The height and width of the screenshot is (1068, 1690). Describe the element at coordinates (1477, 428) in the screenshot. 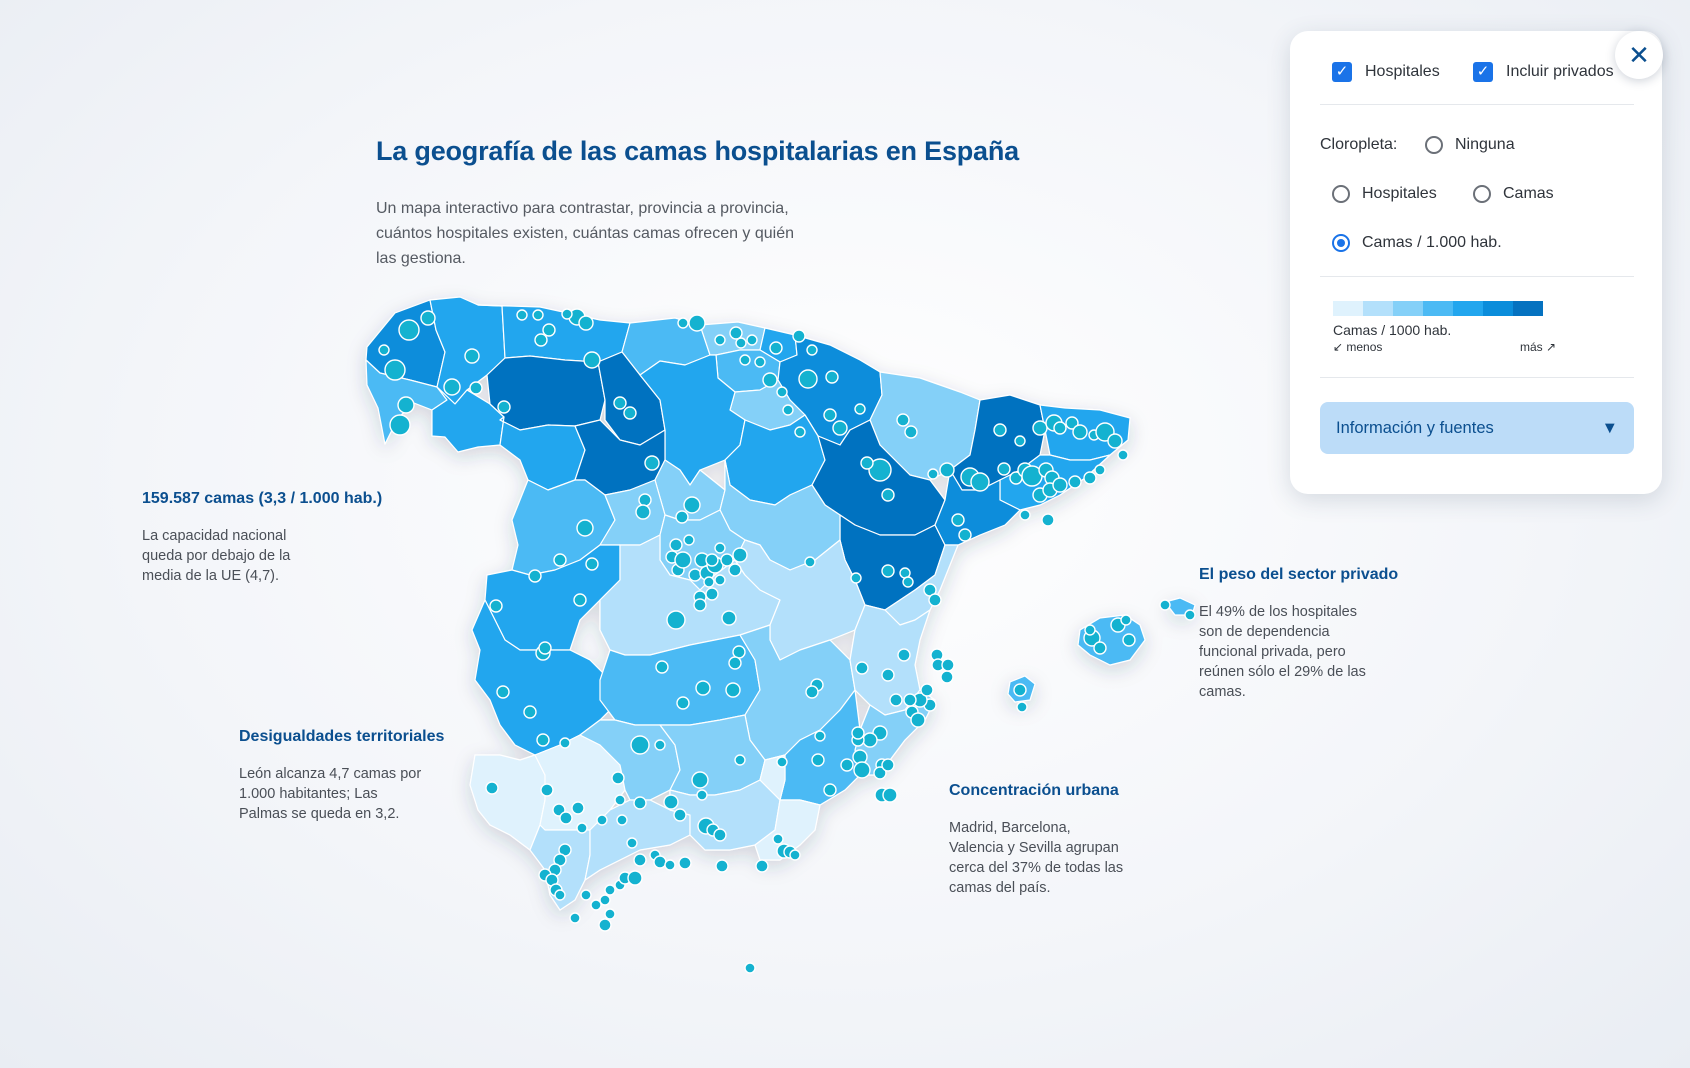

I see `info-sources-button: Información y fuentes ▼` at that location.